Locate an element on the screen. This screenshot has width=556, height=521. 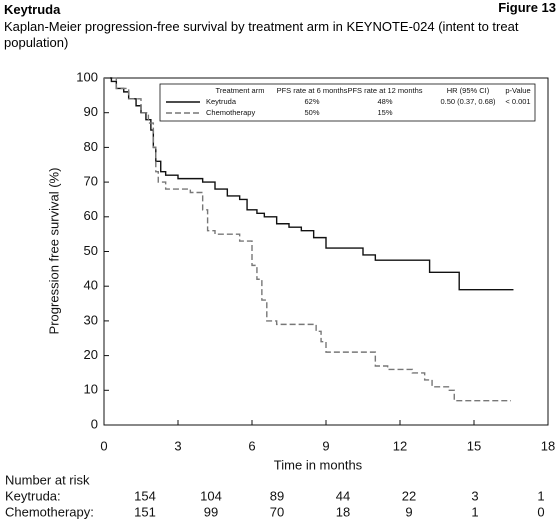
y-tick-label: 30 is located at coordinates (91, 319).